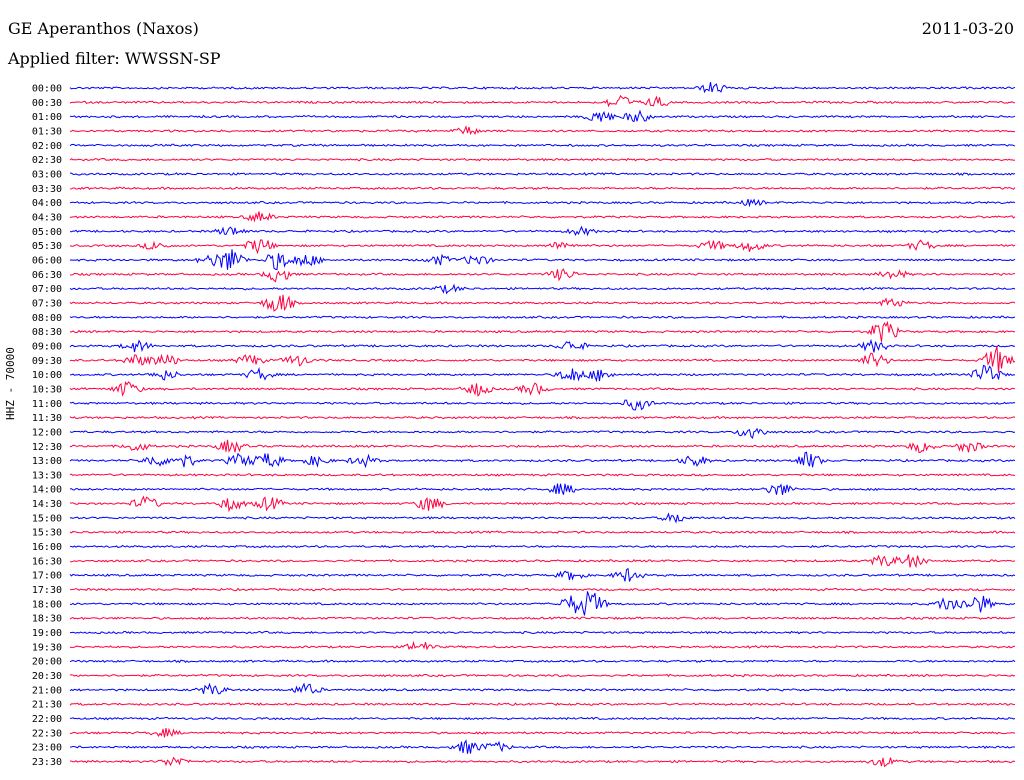 This screenshot has height=780, width=1024. I want to click on row-time-label: 00:30, so click(47, 103).